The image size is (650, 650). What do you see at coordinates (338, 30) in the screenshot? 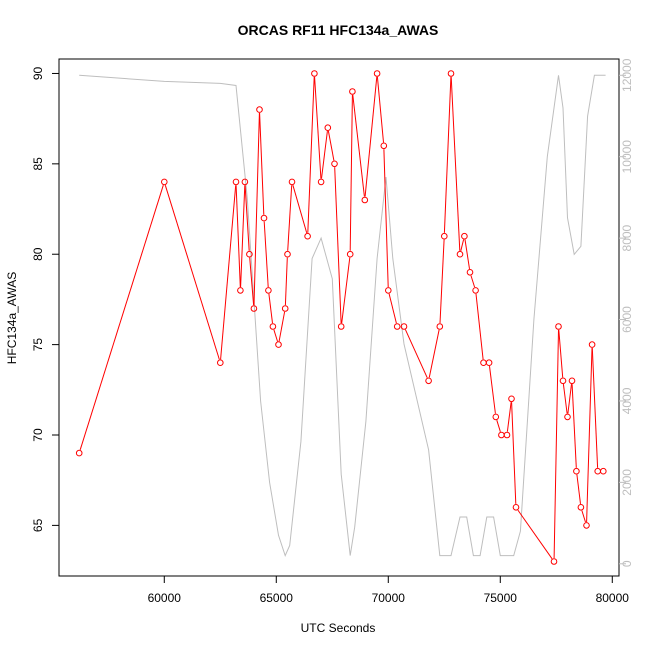
I see `chart-title: ORCAS RF11 HFC134a_AWAS` at bounding box center [338, 30].